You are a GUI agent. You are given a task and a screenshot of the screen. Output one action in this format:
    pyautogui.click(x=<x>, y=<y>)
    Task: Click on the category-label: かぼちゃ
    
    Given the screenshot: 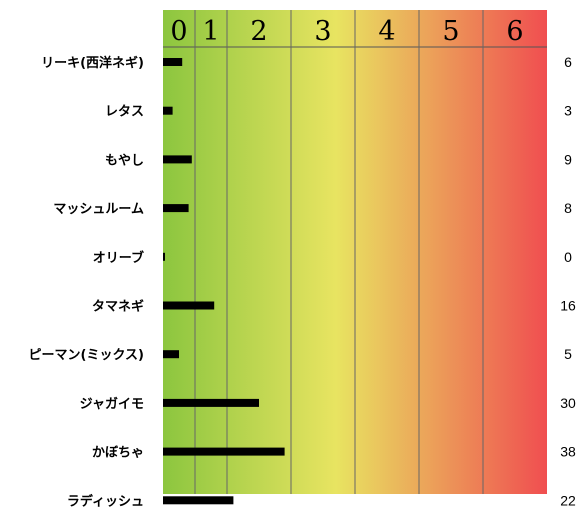 What is the action you would take?
    pyautogui.click(x=118, y=453)
    